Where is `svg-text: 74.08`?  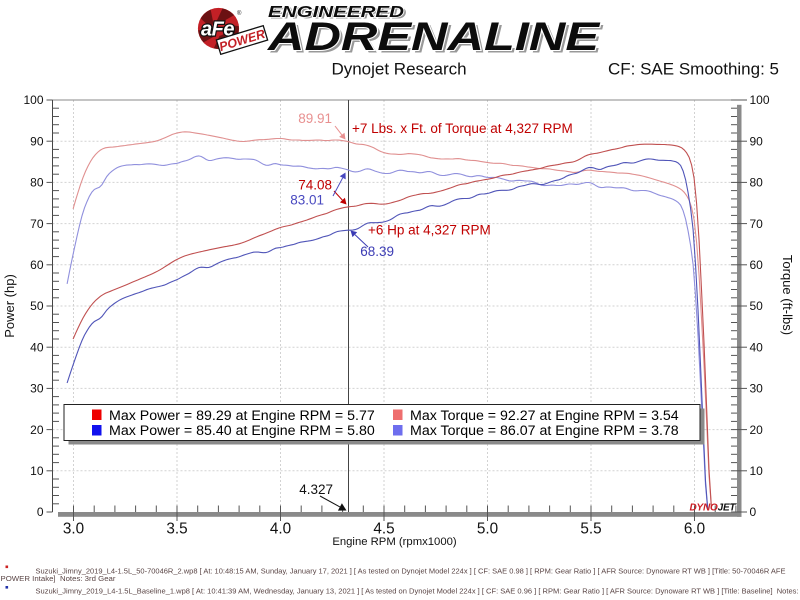 svg-text: 74.08 is located at coordinates (315, 185).